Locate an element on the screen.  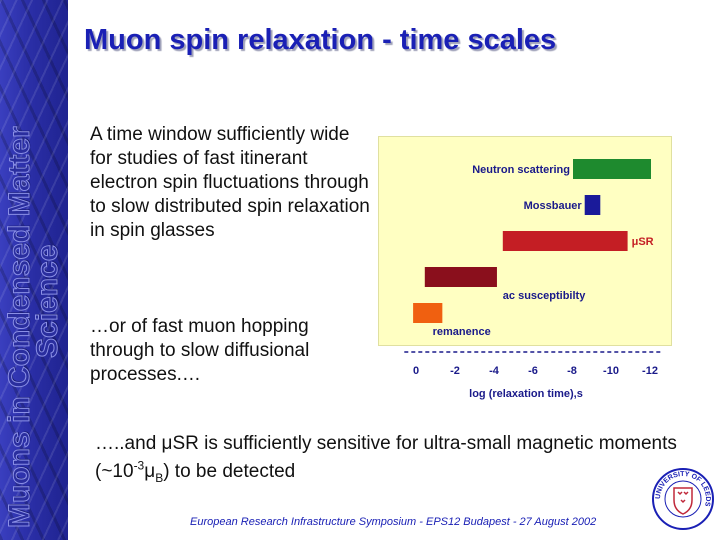
university-seal: UNIVERSITY OF LEEDS is located at coordinates (683, 499).